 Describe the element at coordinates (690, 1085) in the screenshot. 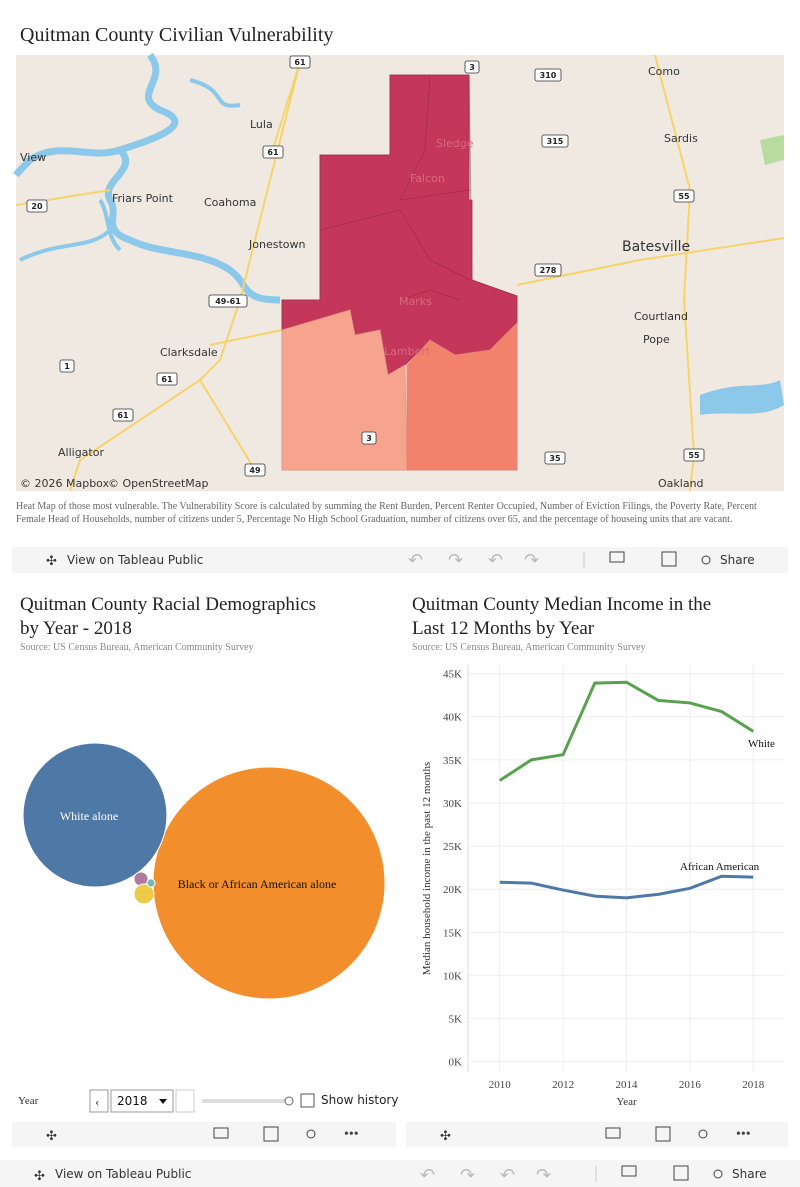

I see `x-tick-label: 2016` at that location.